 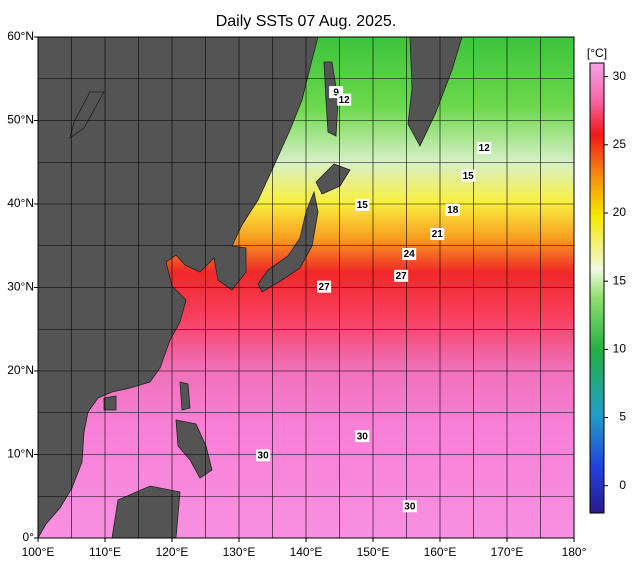 What do you see at coordinates (620, 76) in the screenshot?
I see `colorbar-tick-label: 30` at bounding box center [620, 76].